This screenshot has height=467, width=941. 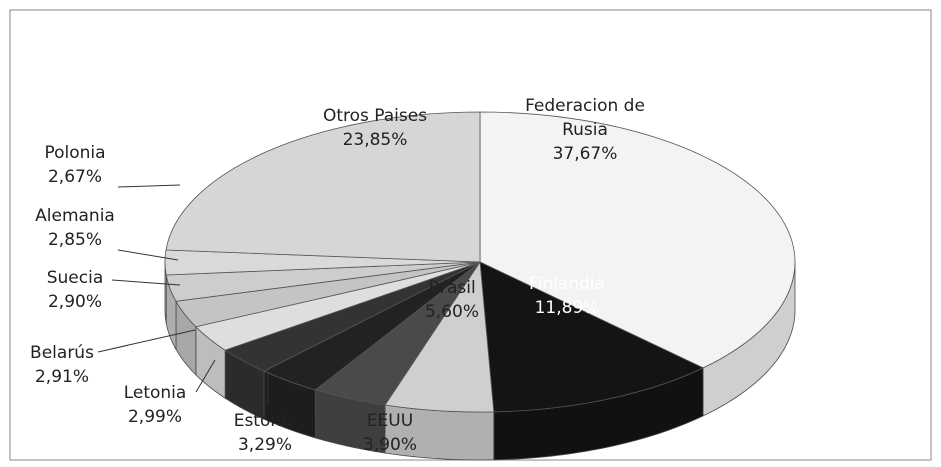 What do you see at coordinates (375, 140) in the screenshot?
I see `value-label: 23,85%` at bounding box center [375, 140].